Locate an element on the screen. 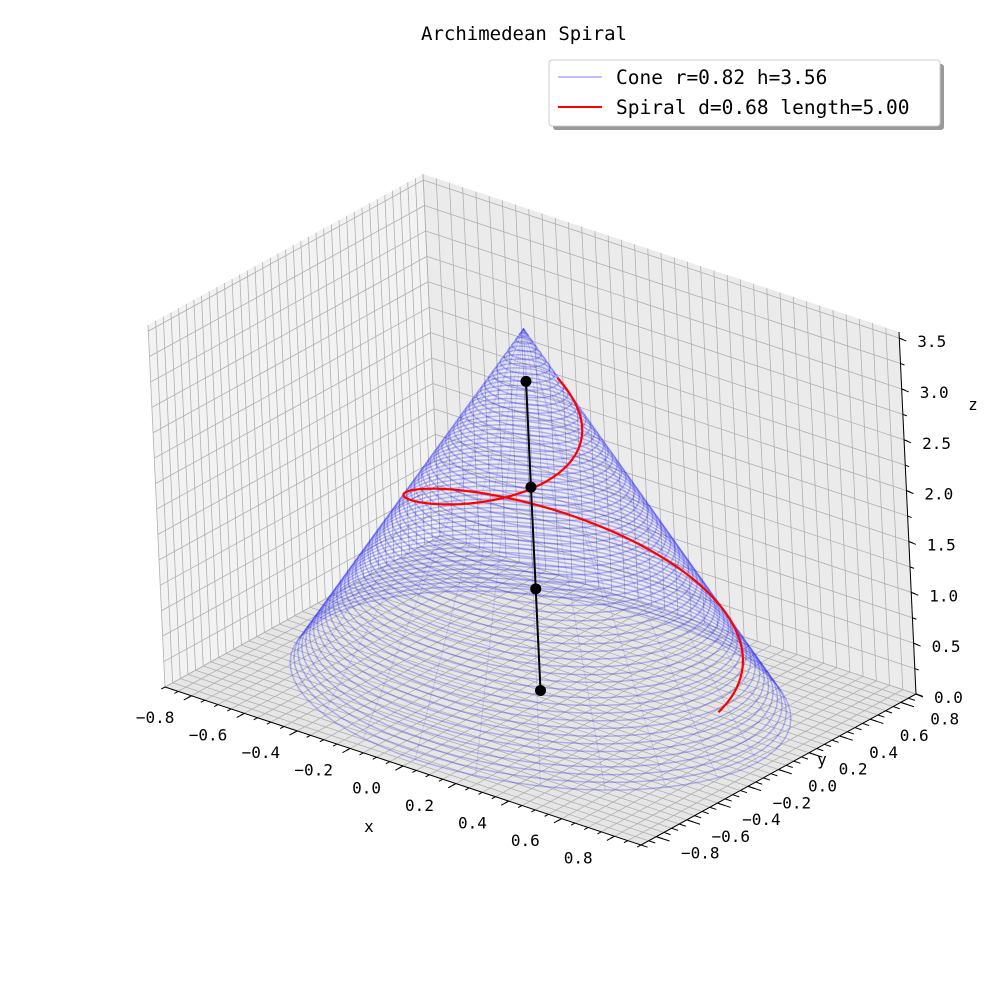 This screenshot has height=1000, width=1000. z-tick-label: 3.0 is located at coordinates (934, 392).